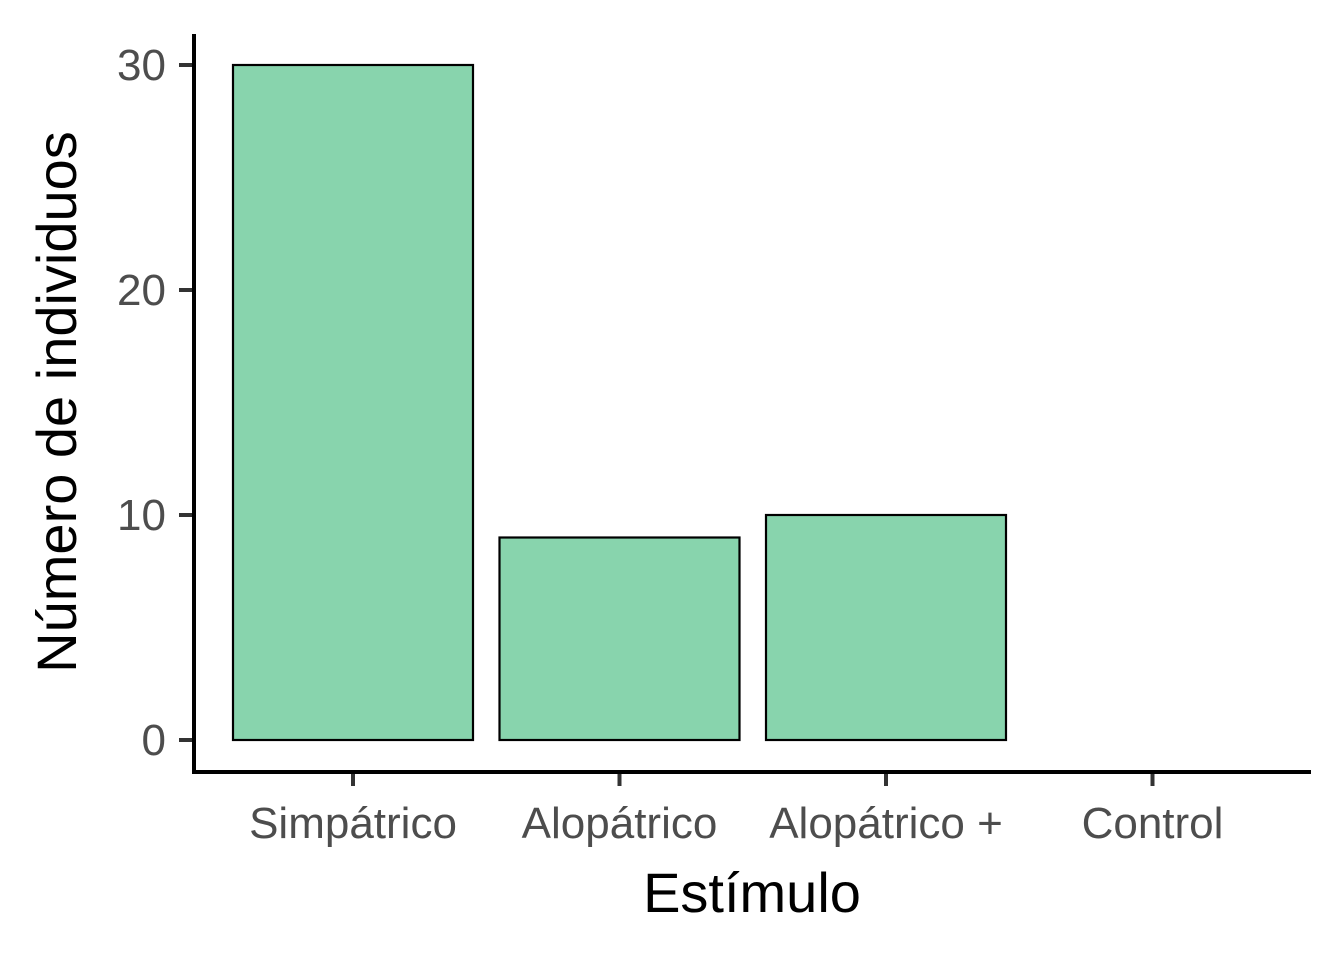 The image size is (1344, 960). Describe the element at coordinates (1153, 823) in the screenshot. I see `x-tick-label: Control` at that location.